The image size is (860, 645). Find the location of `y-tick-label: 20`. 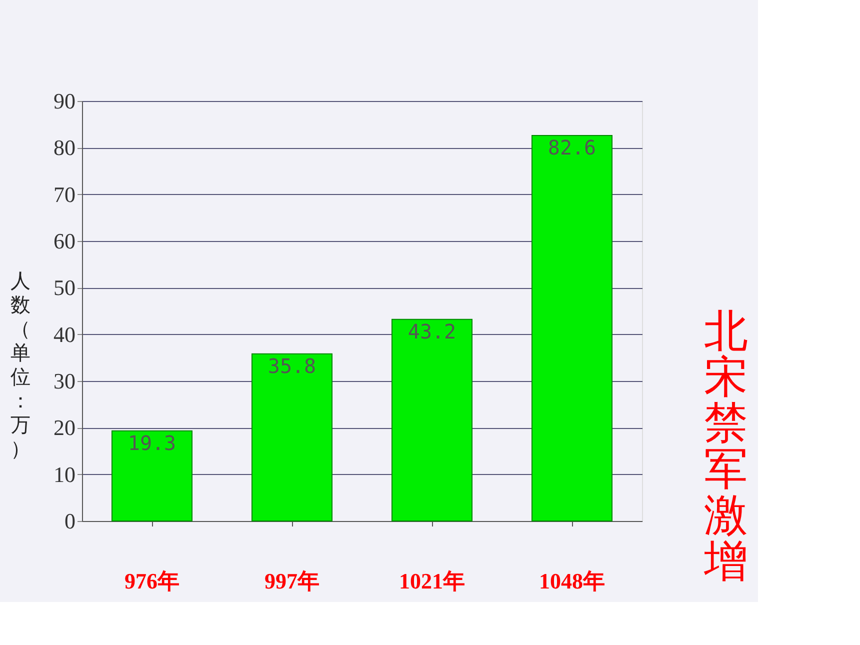

y-tick-label: 20 is located at coordinates (65, 427).